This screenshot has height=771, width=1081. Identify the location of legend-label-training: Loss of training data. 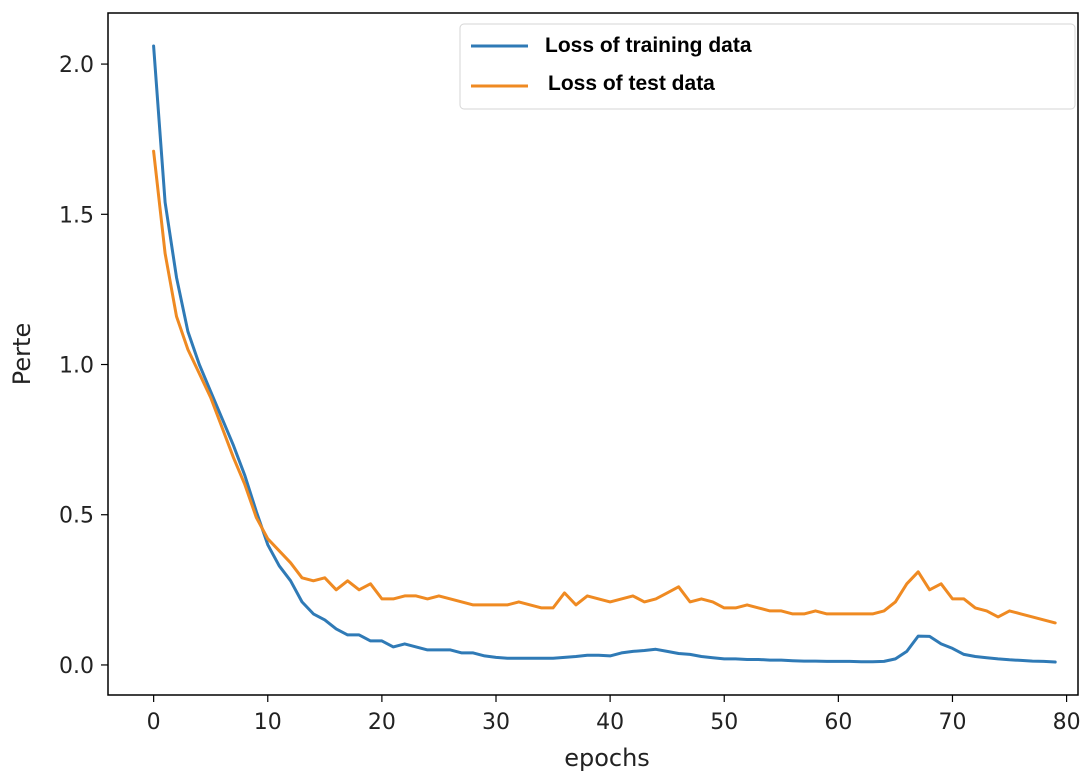
(648, 45).